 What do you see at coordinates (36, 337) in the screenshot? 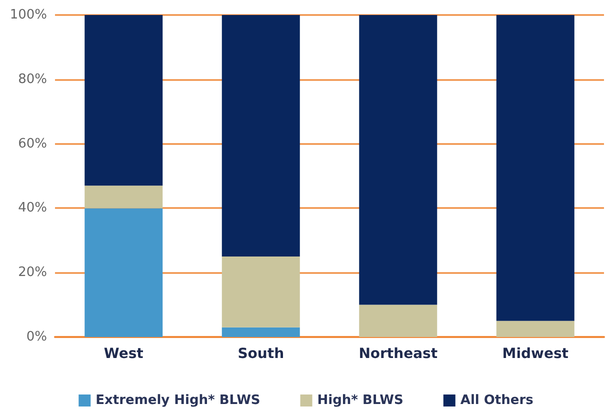
I see `y-tick-label: 0%` at bounding box center [36, 337].